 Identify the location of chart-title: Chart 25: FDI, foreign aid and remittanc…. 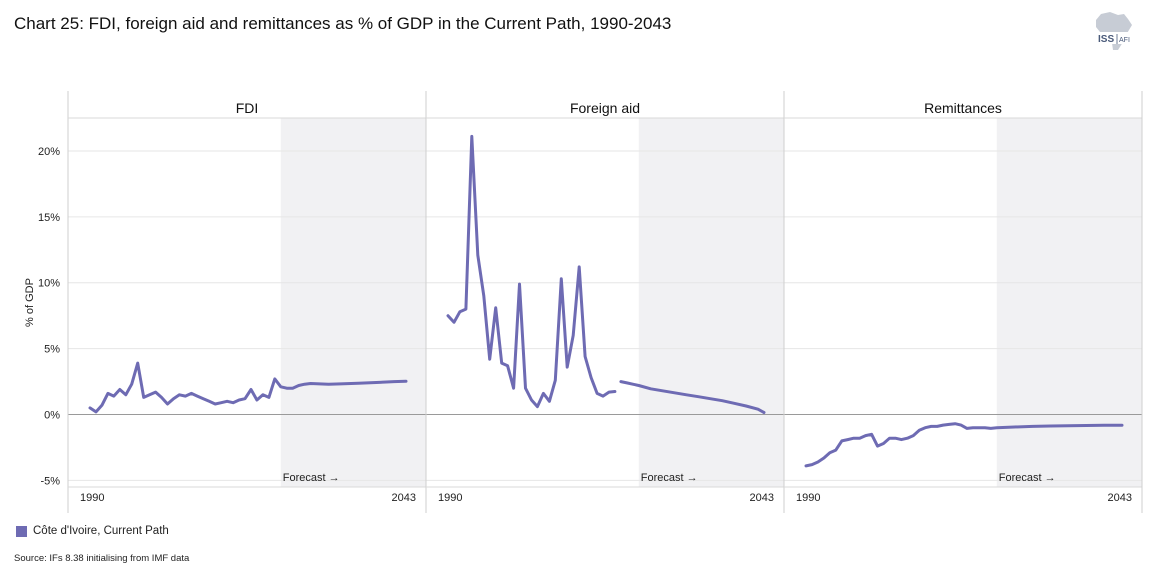
(343, 23).